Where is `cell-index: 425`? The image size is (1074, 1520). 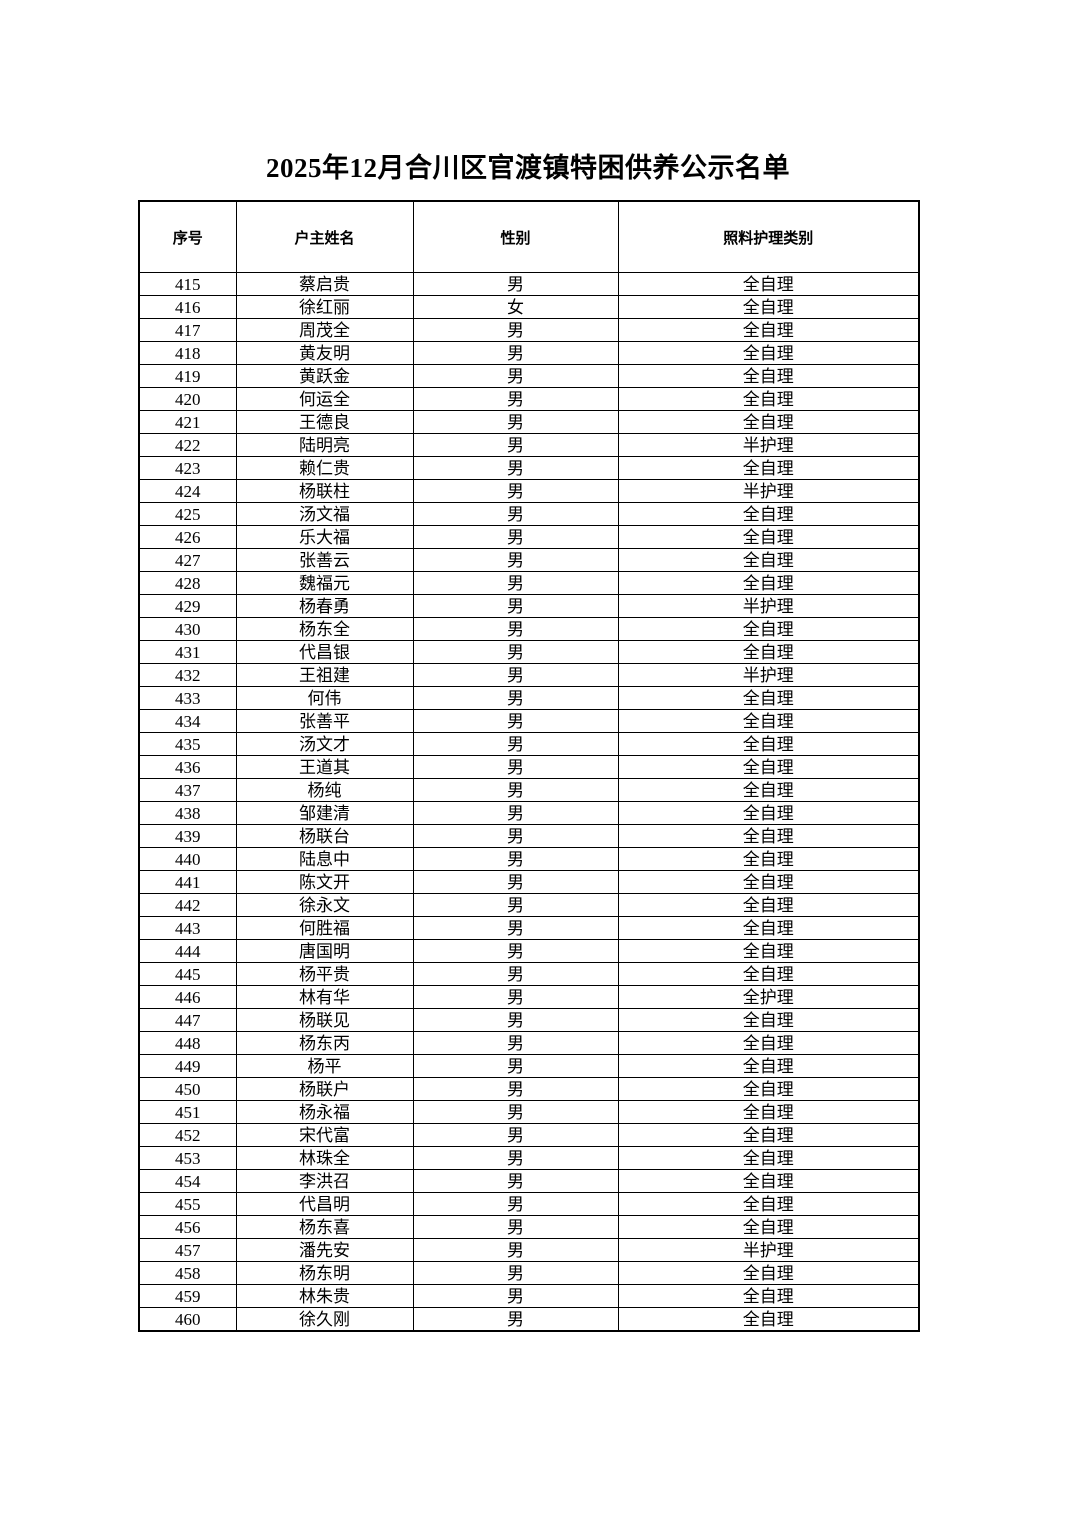 cell-index: 425 is located at coordinates (187, 514).